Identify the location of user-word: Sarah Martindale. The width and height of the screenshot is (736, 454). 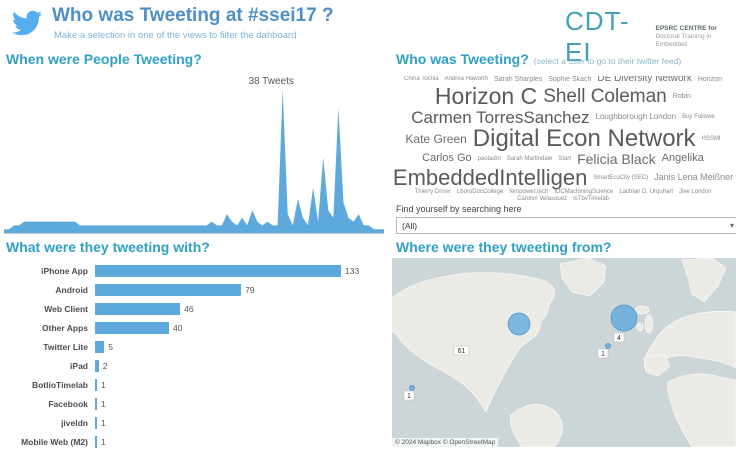
(529, 158).